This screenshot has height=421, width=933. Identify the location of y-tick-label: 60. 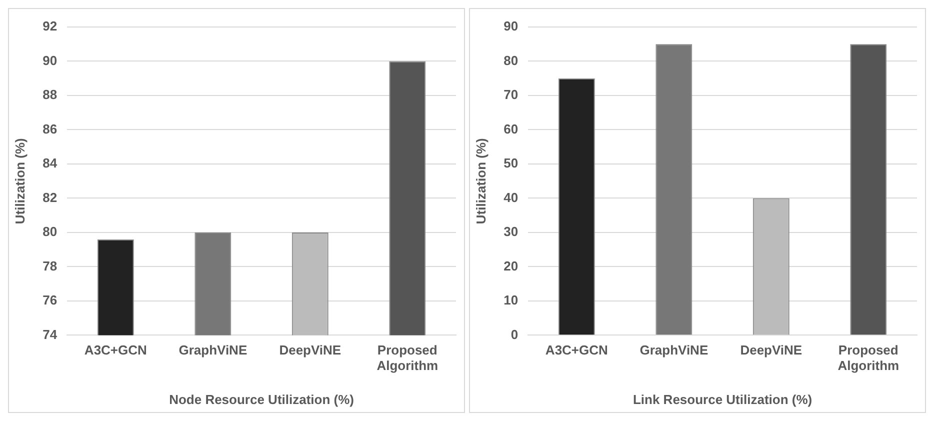
(511, 128).